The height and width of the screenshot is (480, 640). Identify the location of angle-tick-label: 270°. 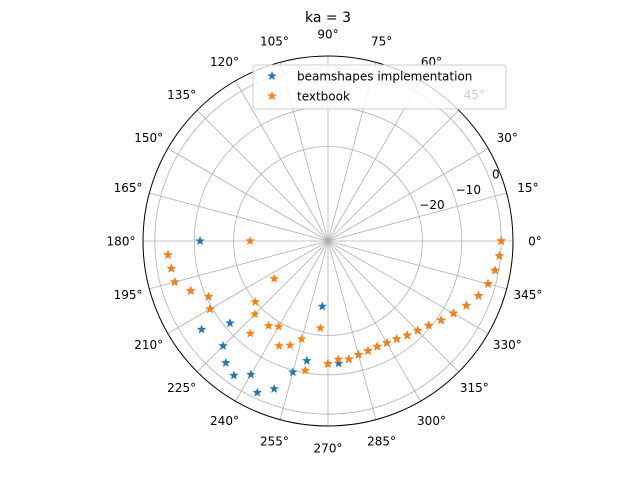
(328, 449).